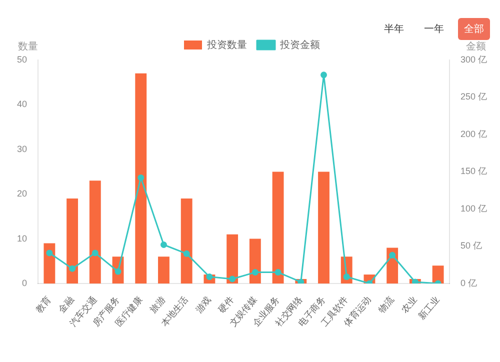 This screenshot has width=500, height=362. Describe the element at coordinates (43, 304) in the screenshot. I see `x-tick-label: 教育` at that location.